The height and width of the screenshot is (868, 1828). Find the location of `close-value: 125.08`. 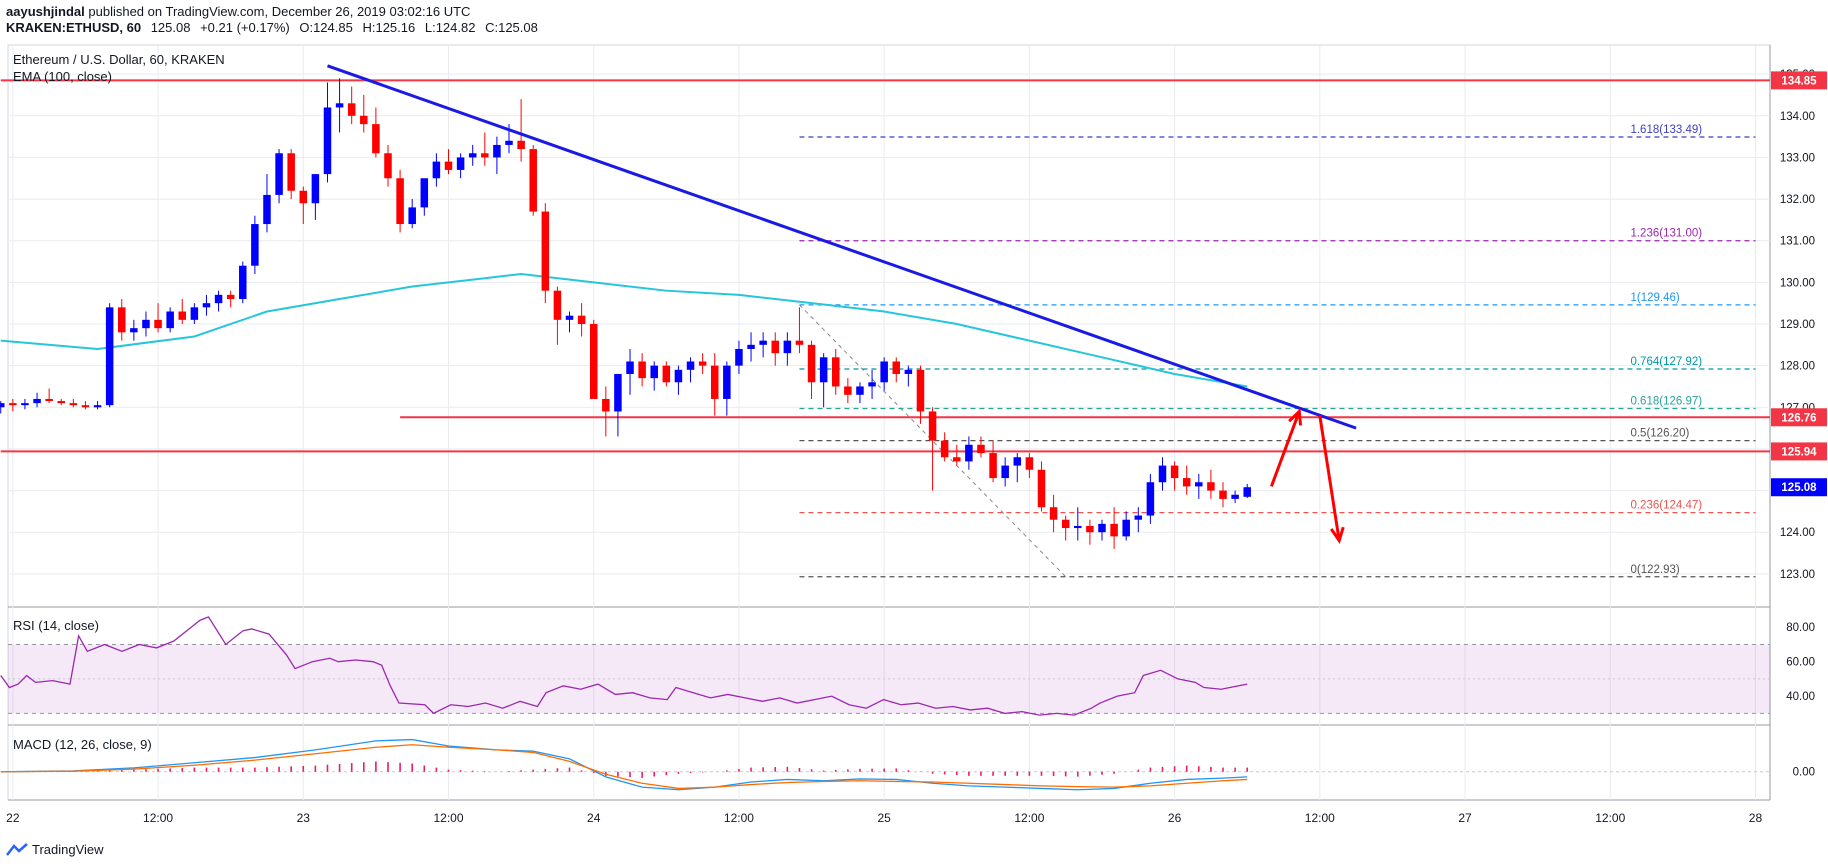

close-value: 125.08 is located at coordinates (518, 27).